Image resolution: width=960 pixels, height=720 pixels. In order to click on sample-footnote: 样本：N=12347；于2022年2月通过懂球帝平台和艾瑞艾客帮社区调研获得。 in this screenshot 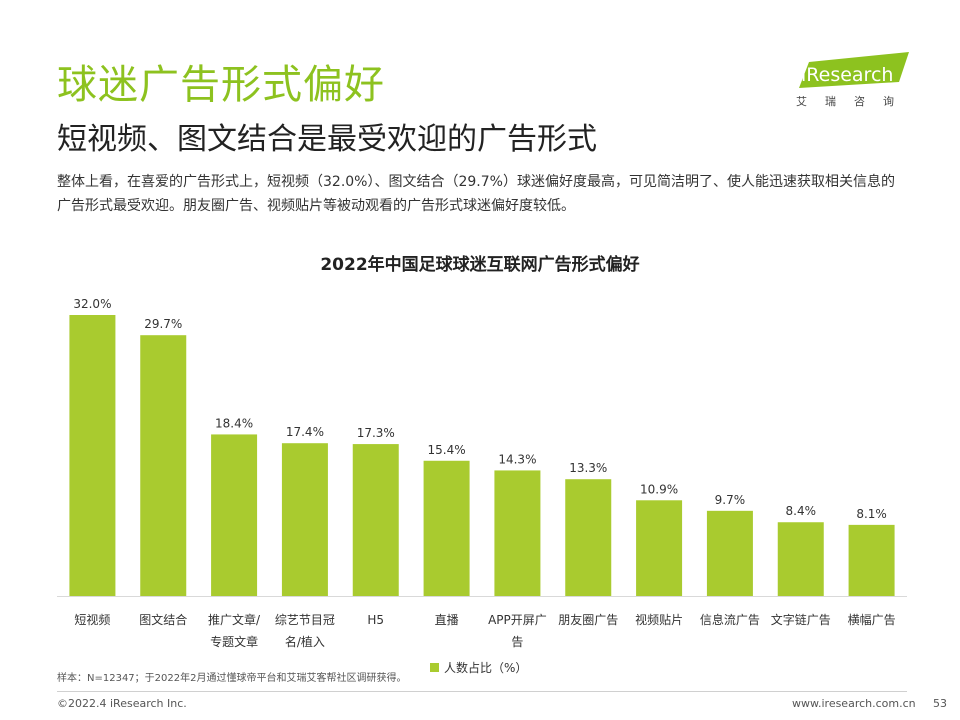, I will do `click(232, 678)`.